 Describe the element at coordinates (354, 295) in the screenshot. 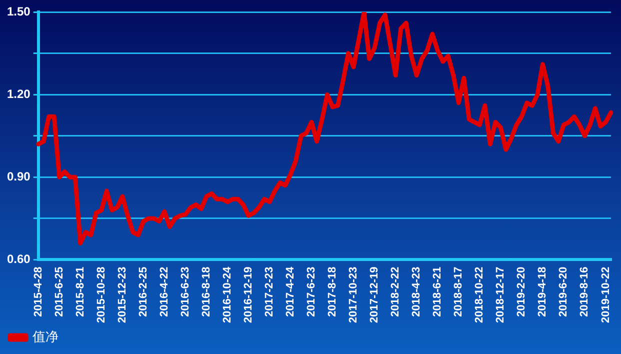

I see `x-tick-label: 2017-10-23` at that location.